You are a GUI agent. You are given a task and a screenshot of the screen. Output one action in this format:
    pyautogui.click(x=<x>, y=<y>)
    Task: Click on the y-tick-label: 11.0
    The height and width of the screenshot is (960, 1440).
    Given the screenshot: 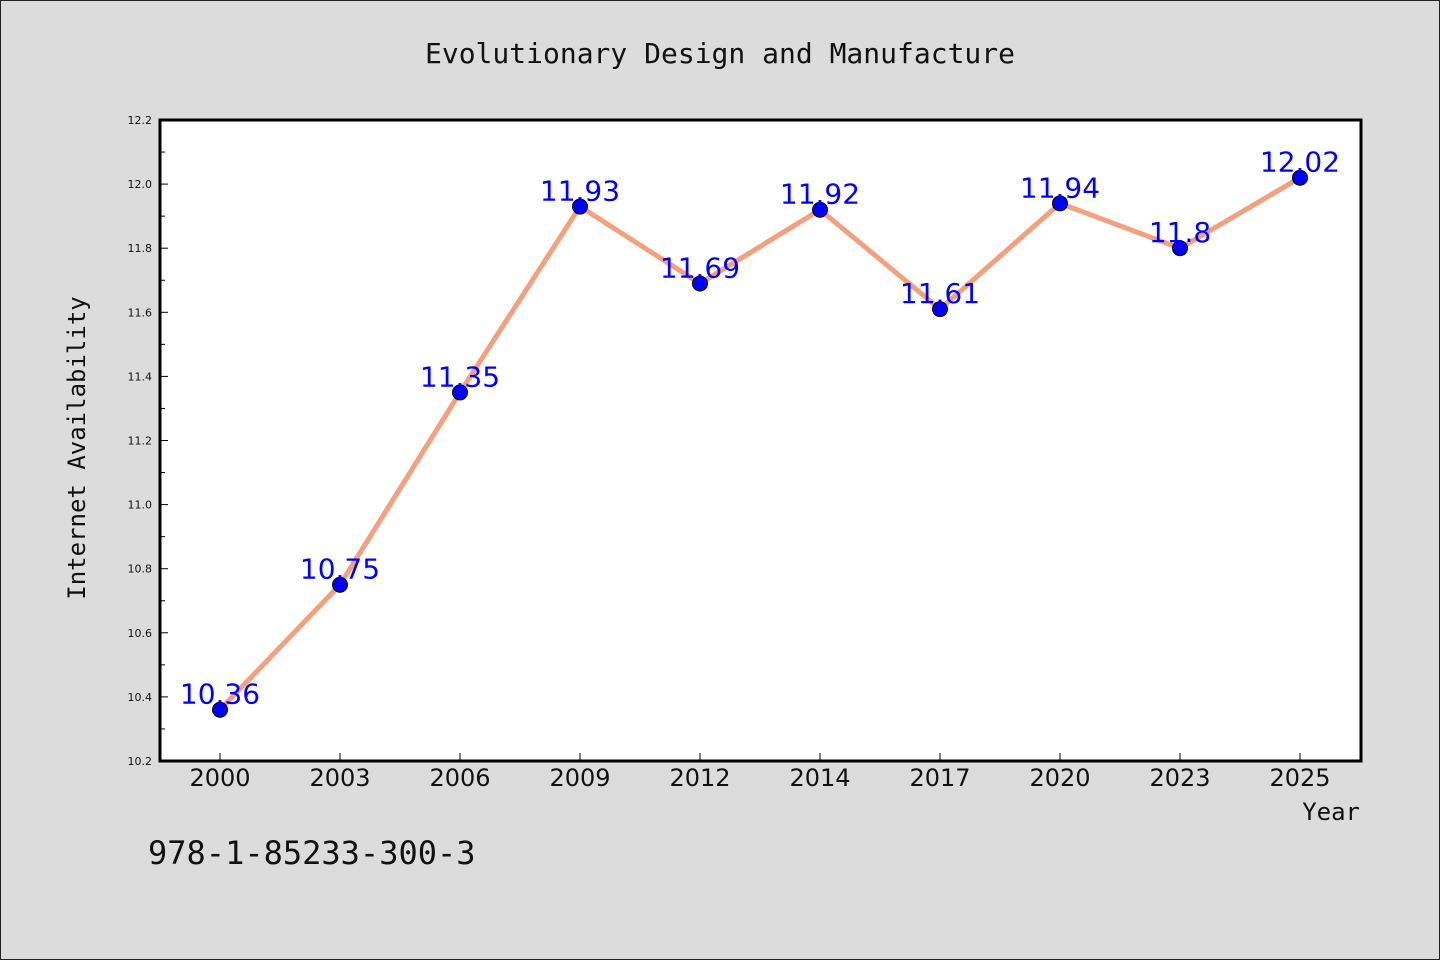 What is the action you would take?
    pyautogui.click(x=140, y=505)
    